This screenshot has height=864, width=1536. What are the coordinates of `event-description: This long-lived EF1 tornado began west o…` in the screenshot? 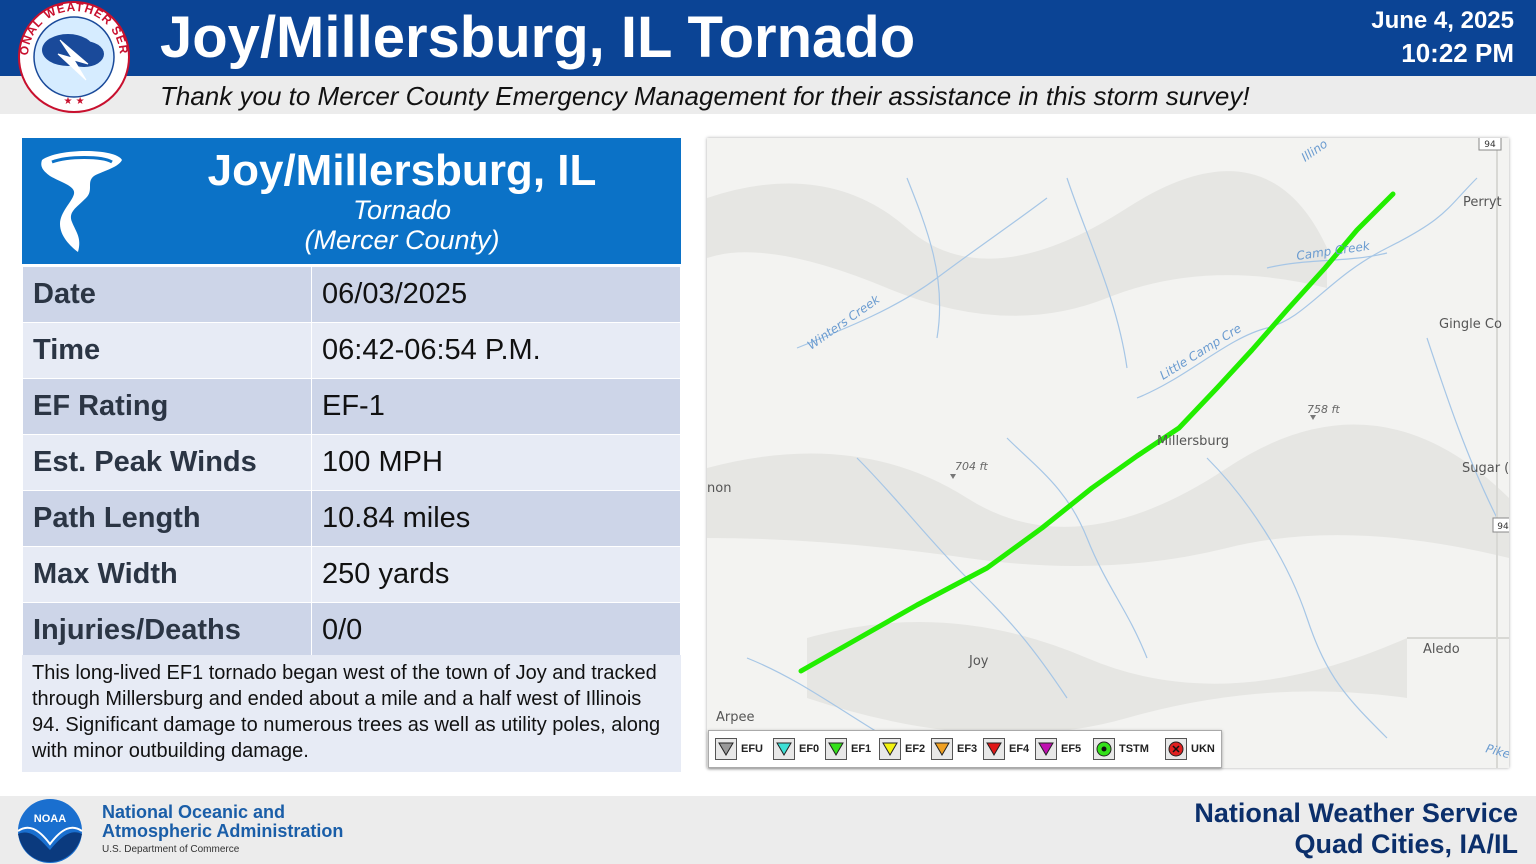 It's located at (351, 713).